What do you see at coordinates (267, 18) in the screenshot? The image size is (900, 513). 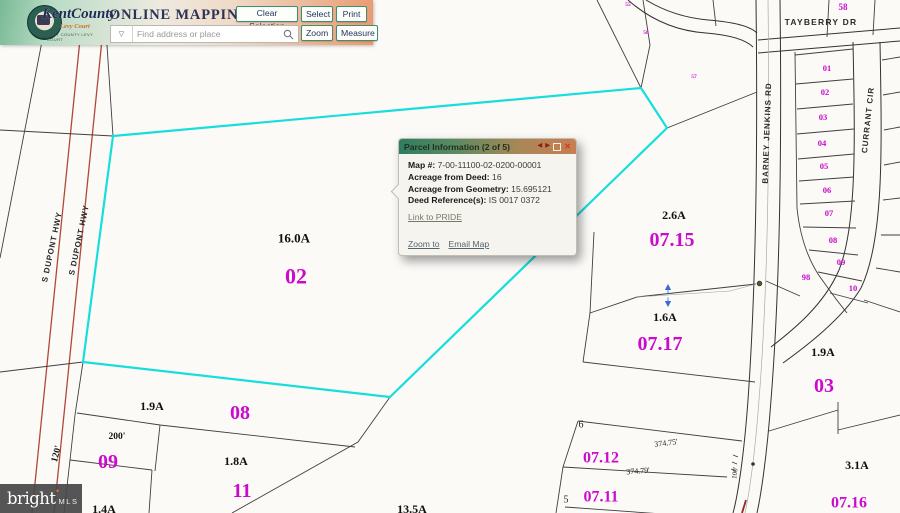 I see `clear-selection-button: Clear Selection` at bounding box center [267, 18].